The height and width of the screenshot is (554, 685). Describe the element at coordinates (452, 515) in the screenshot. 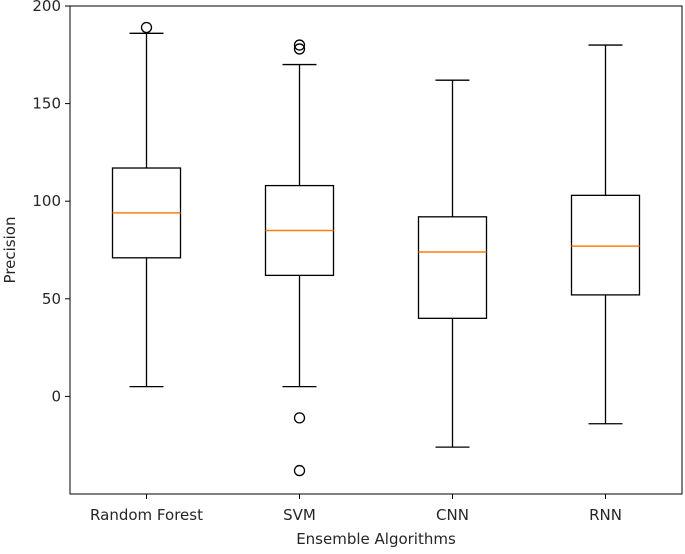

I see `x-tick-label: CNN` at that location.